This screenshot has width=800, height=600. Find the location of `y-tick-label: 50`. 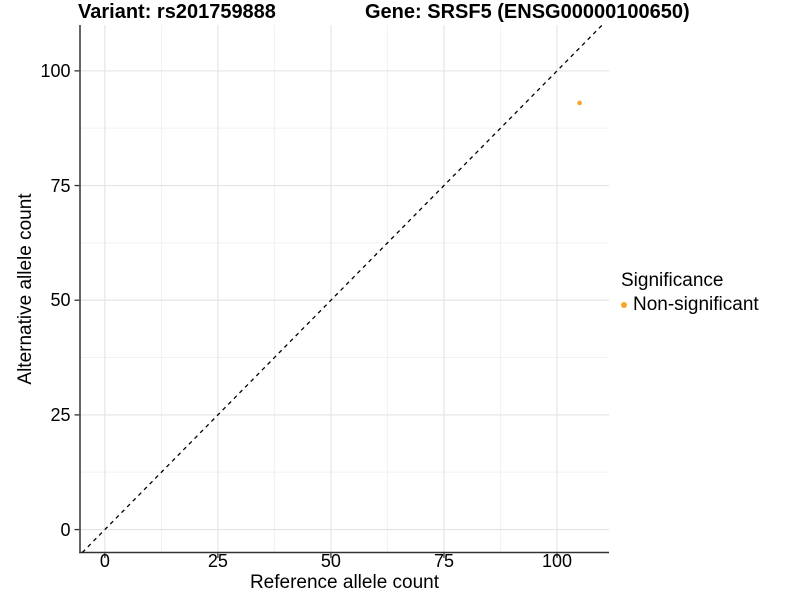

y-tick-label: 50 is located at coordinates (60, 300).